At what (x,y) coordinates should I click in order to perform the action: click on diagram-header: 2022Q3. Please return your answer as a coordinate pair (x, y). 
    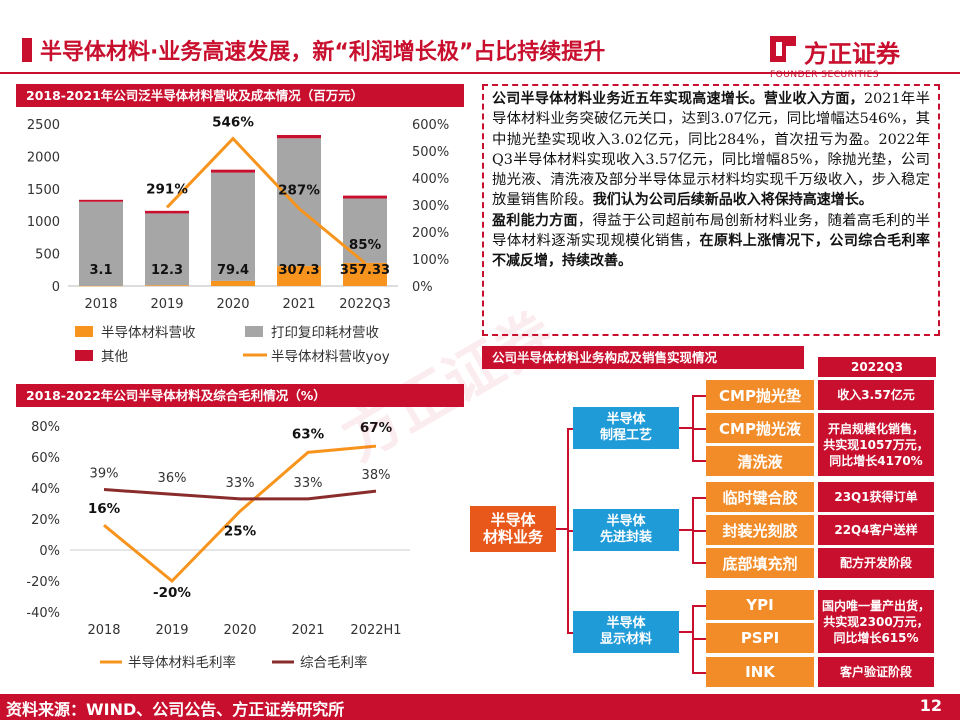
    Looking at the image, I should click on (877, 367).